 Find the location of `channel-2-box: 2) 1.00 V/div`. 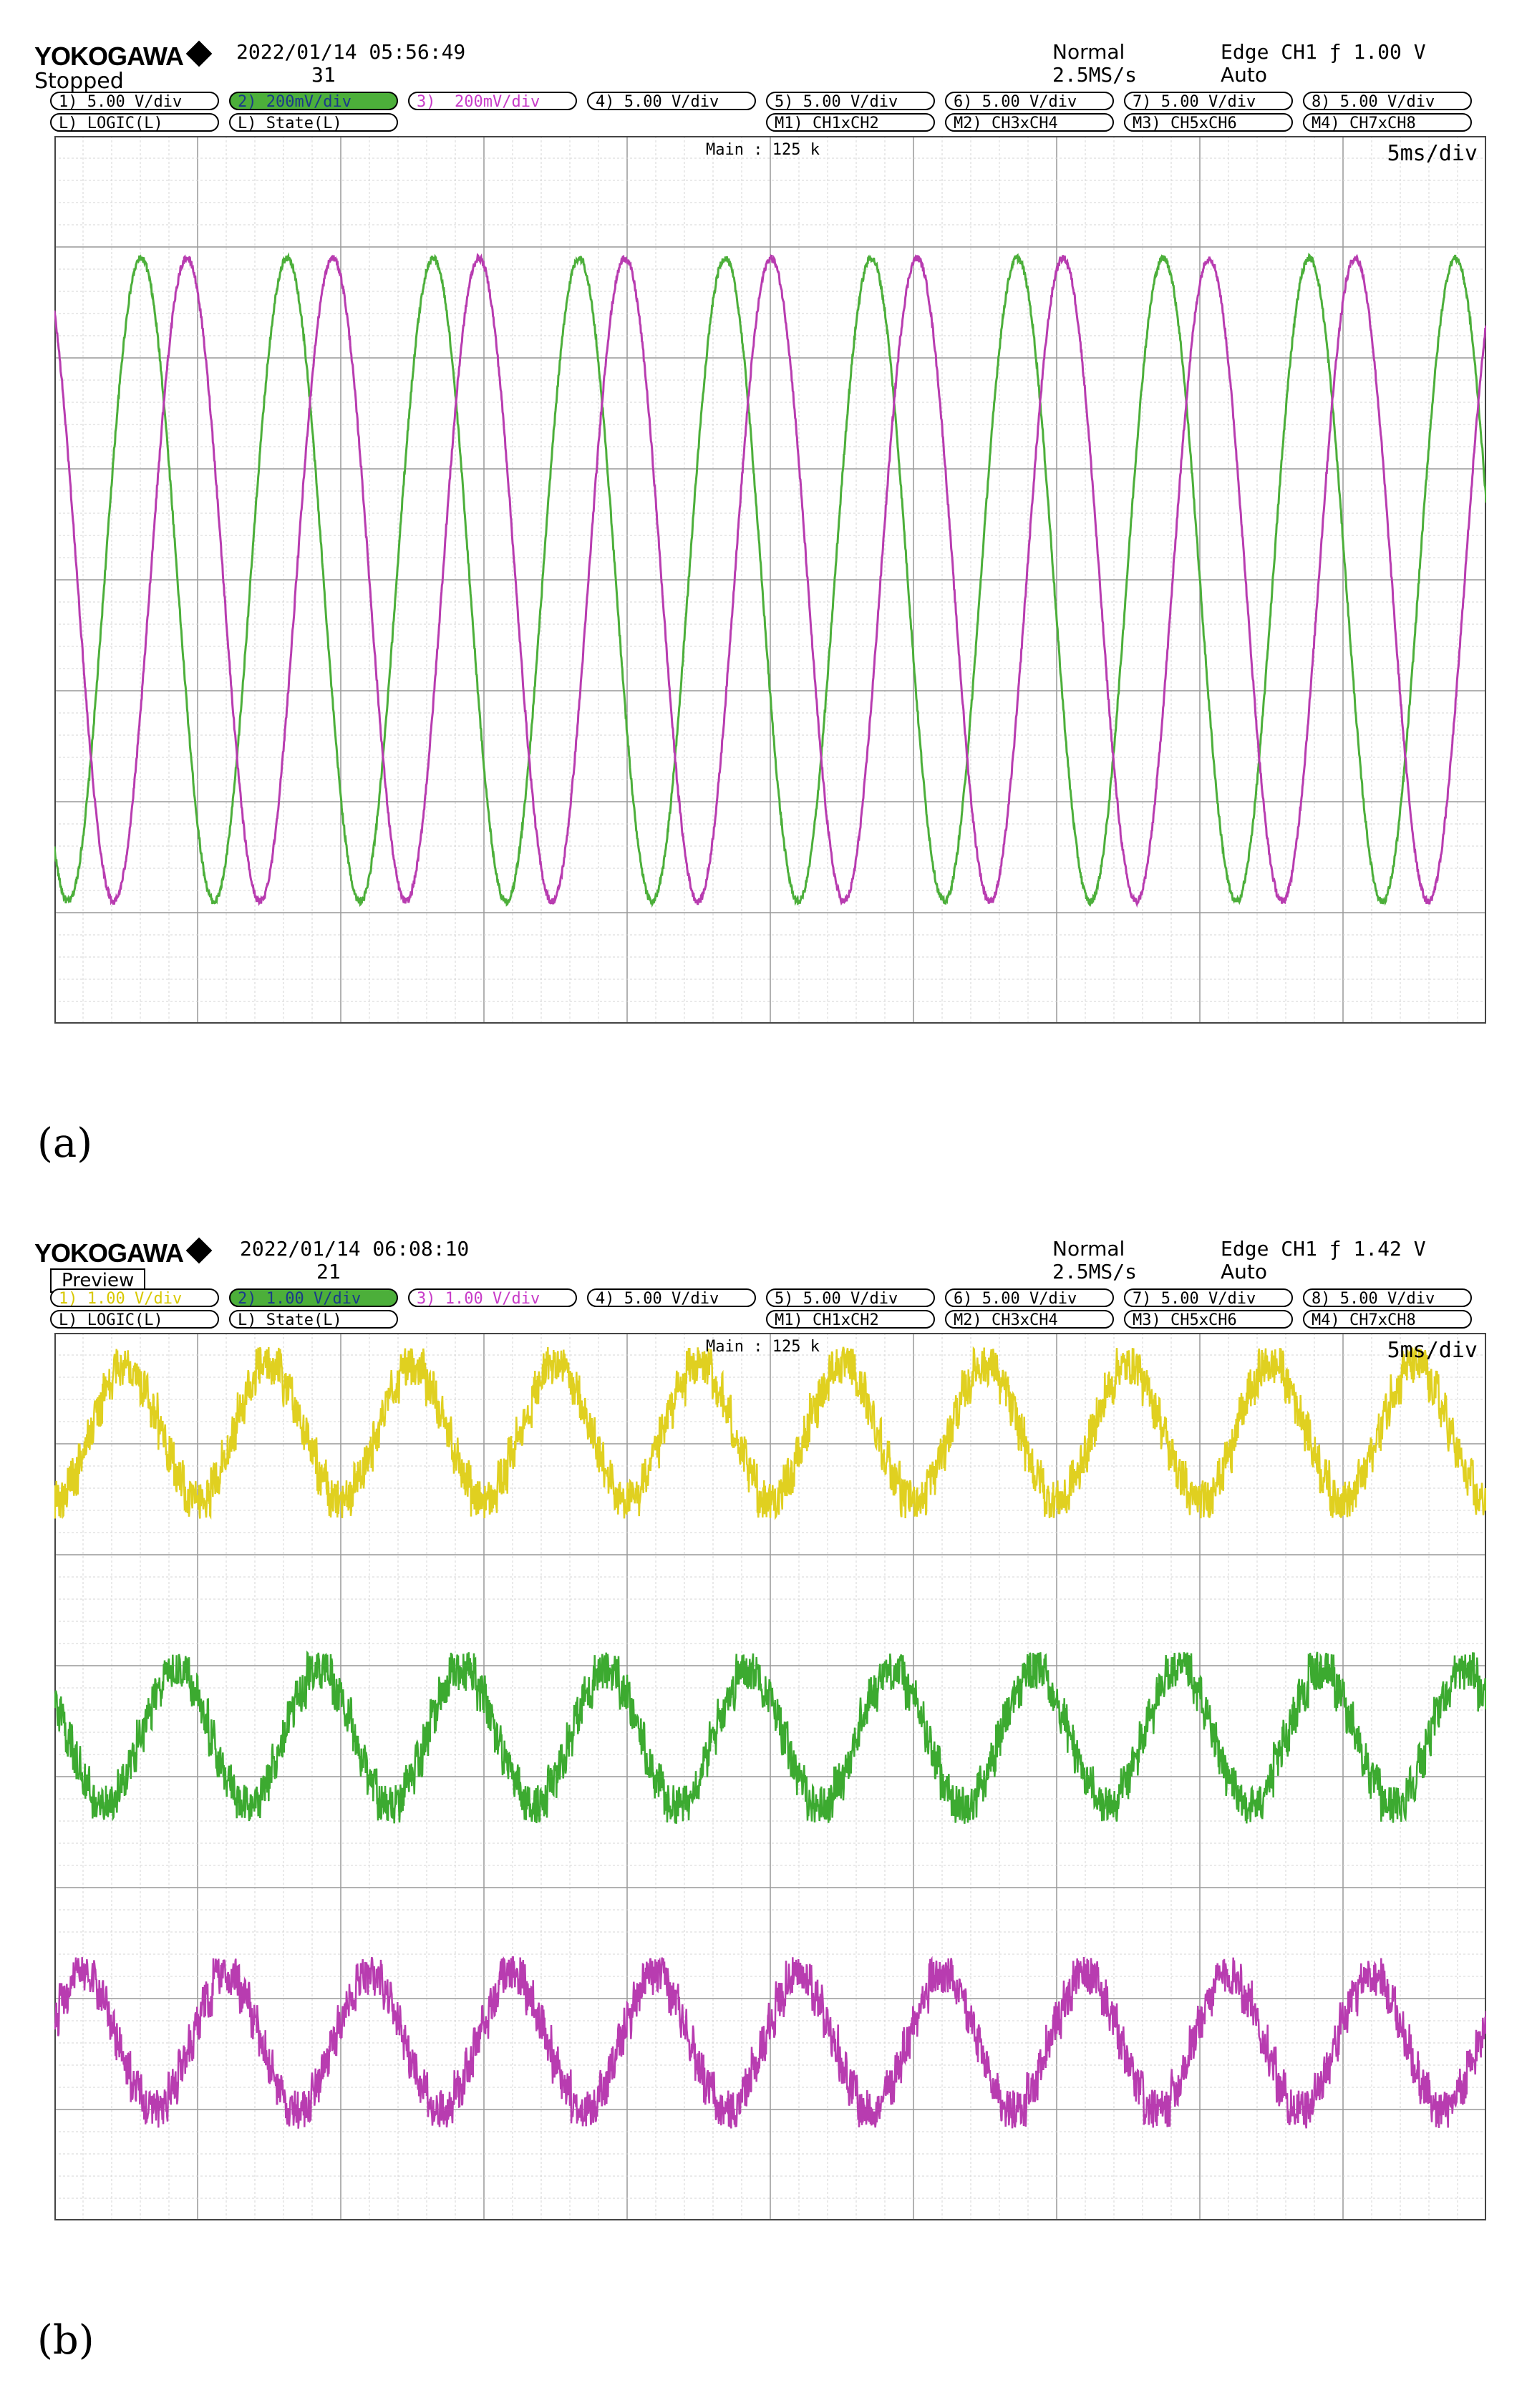

channel-2-box: 2) 1.00 V/div is located at coordinates (313, 1298).